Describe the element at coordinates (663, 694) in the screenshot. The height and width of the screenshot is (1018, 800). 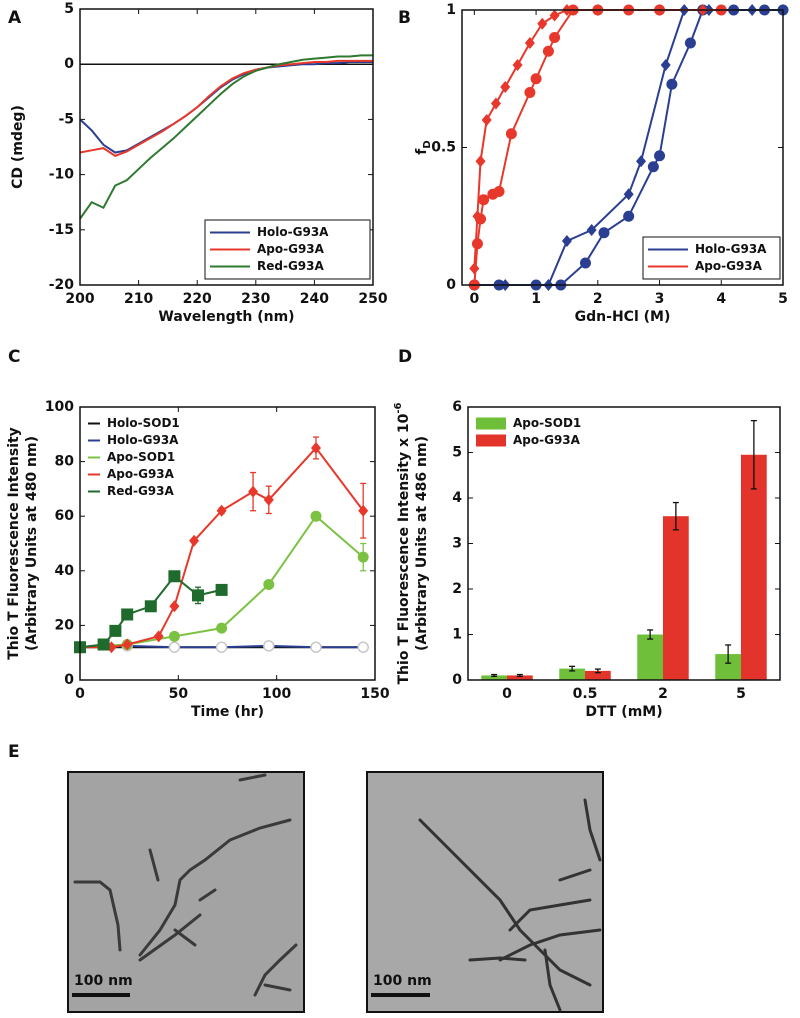
I see `x-tick-label: 2` at that location.